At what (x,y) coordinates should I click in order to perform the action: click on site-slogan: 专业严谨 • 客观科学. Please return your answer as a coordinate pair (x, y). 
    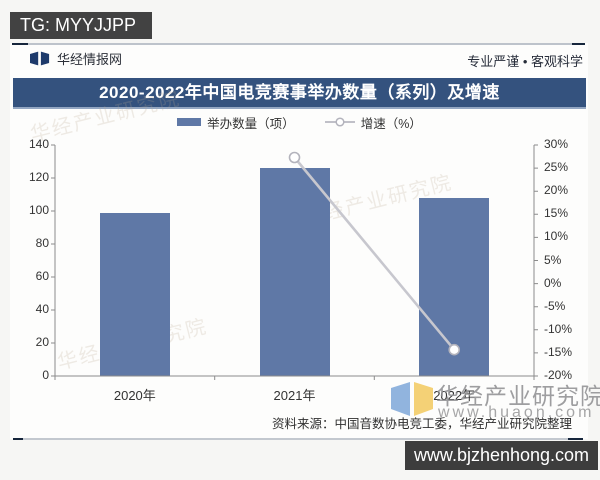
    Looking at the image, I should click on (525, 61).